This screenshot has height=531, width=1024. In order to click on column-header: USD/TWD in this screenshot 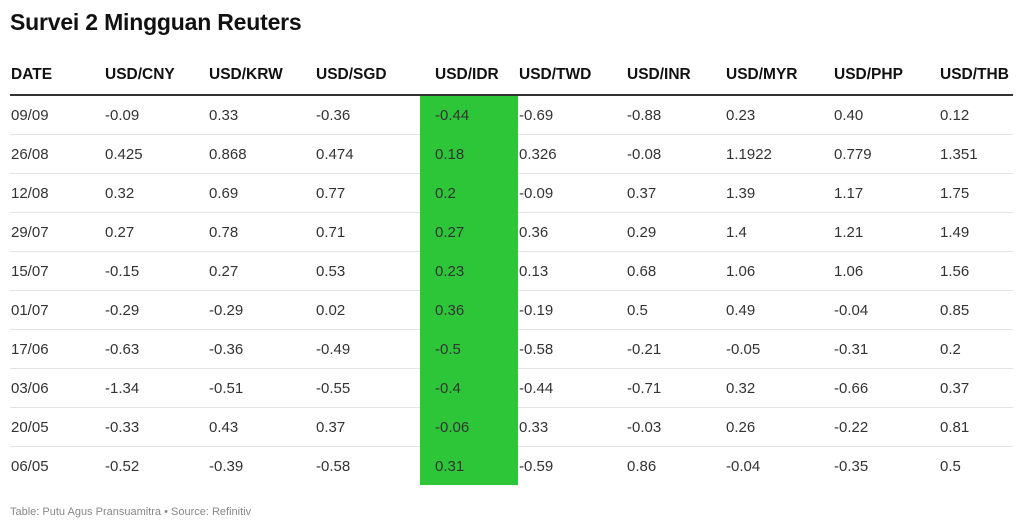, I will do `click(572, 76)`.